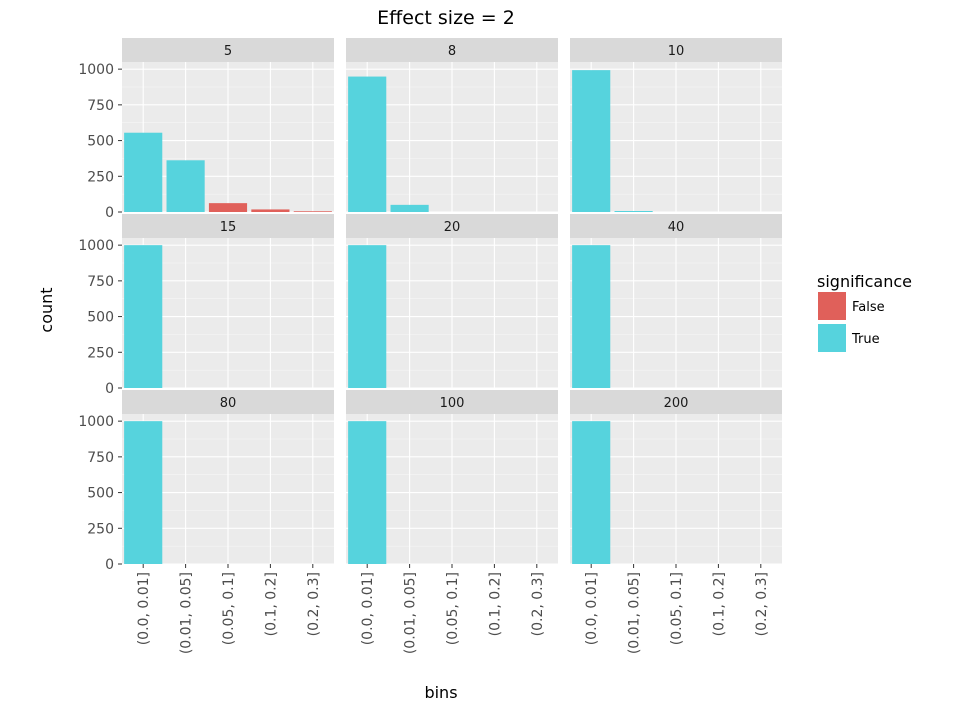 The image size is (954, 718). I want to click on facet-strip-label: 200, so click(676, 403).